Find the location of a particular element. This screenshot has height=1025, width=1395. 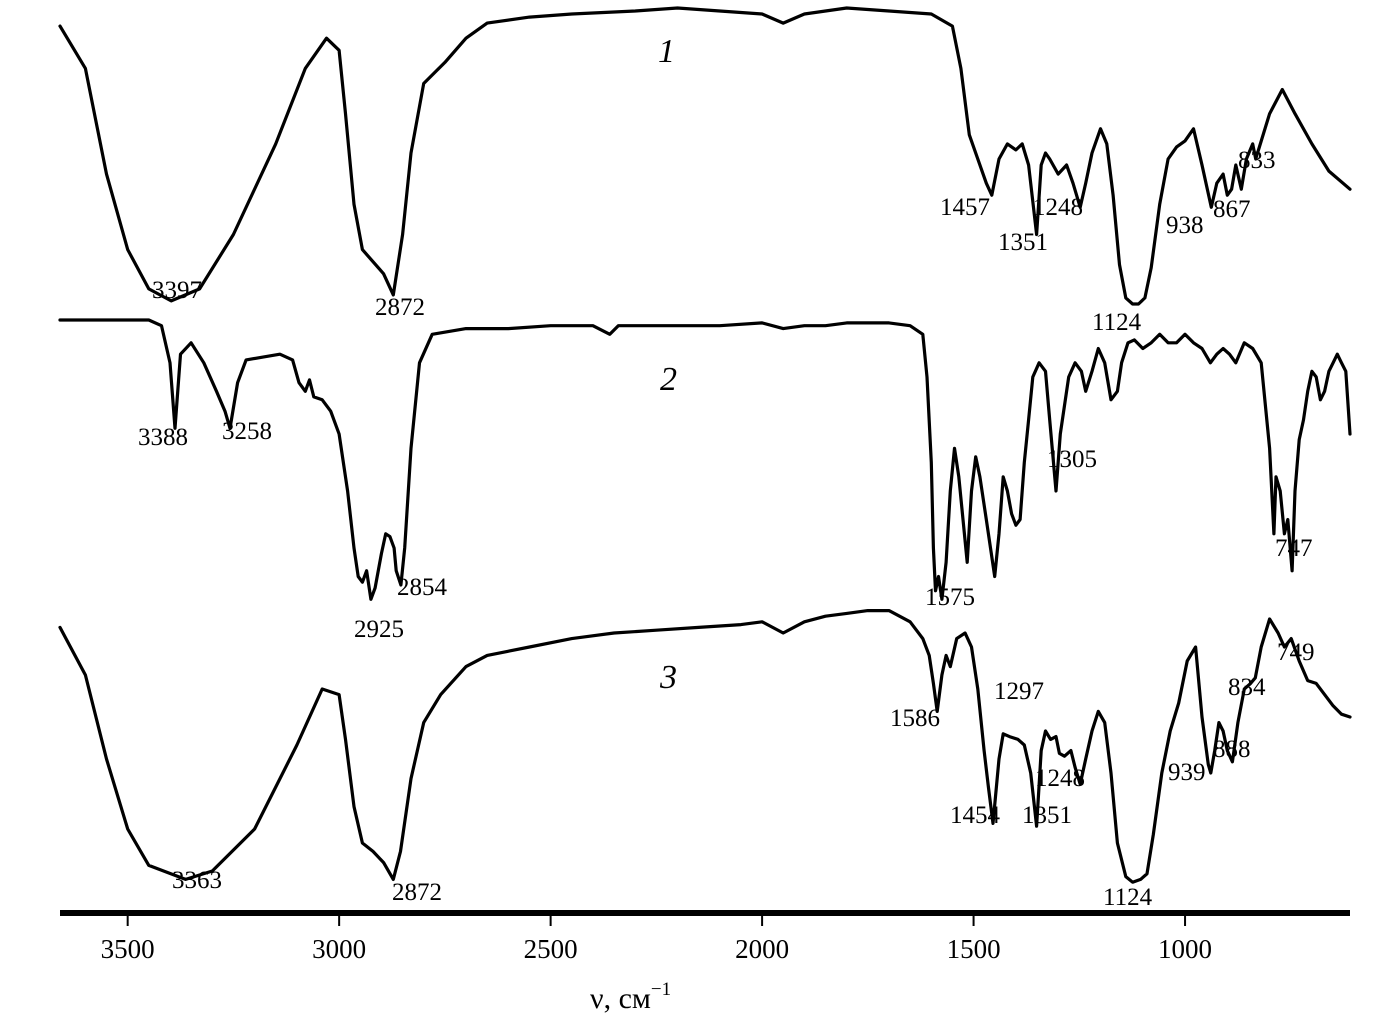

peak-label-2-1575: 1575 is located at coordinates (950, 597).